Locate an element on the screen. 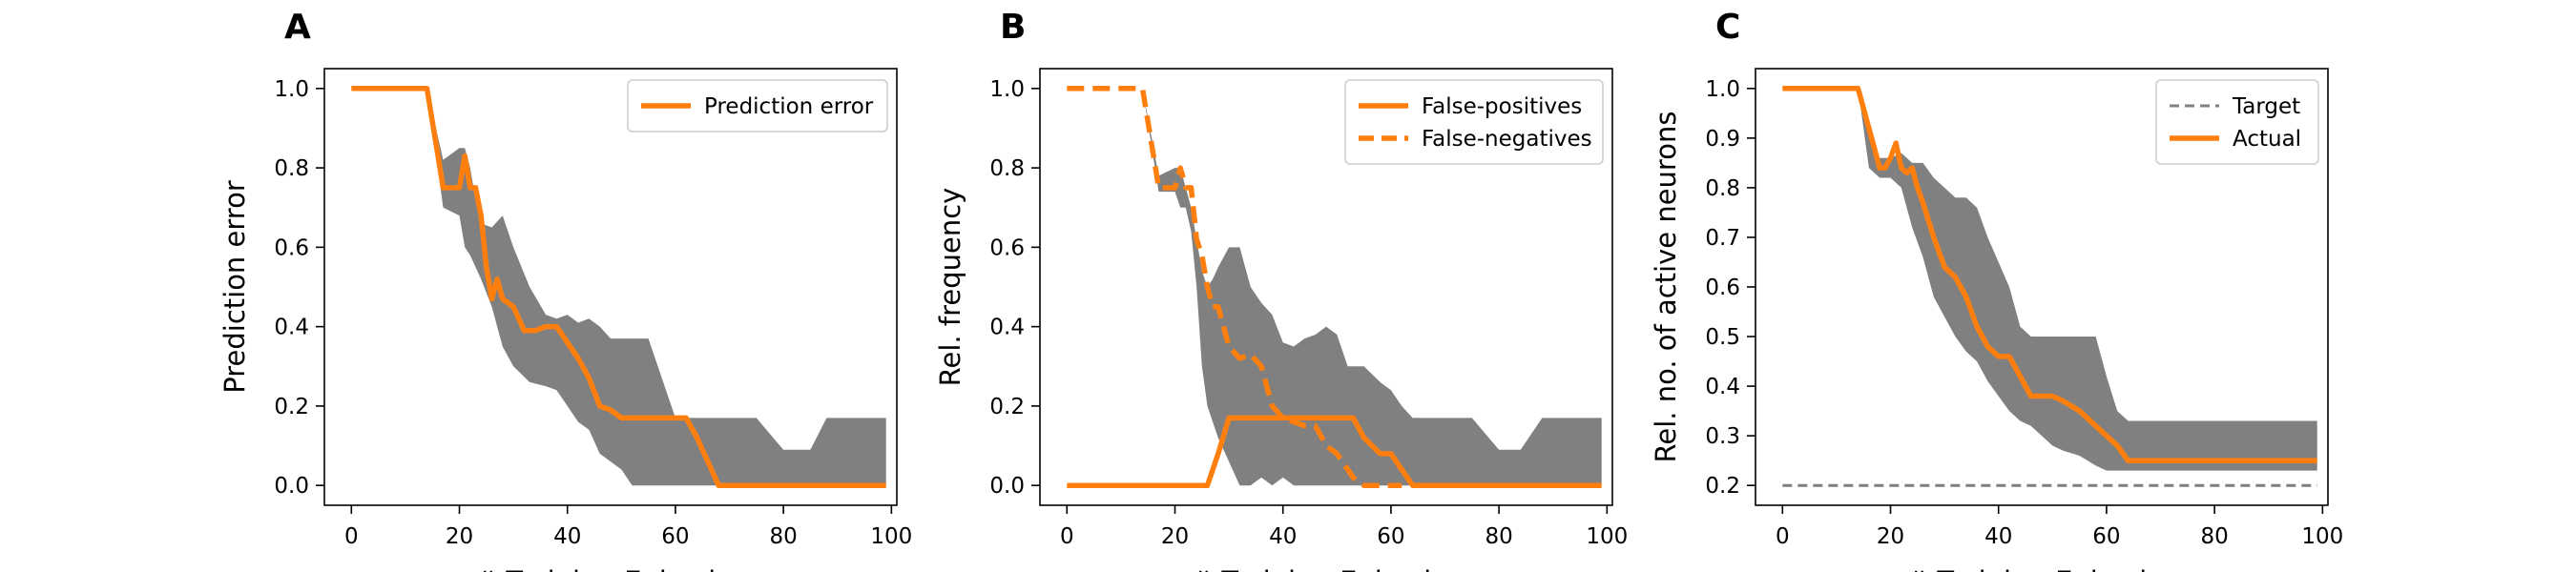  series-line-prediction-error is located at coordinates (618, 287).